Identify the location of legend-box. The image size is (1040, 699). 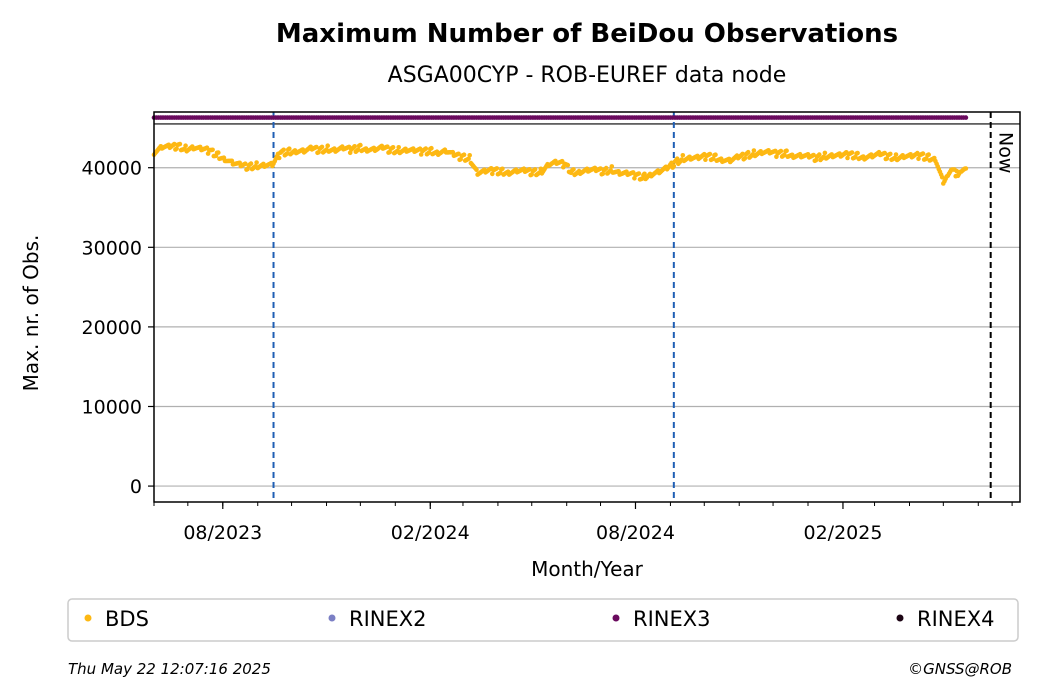
(543, 620).